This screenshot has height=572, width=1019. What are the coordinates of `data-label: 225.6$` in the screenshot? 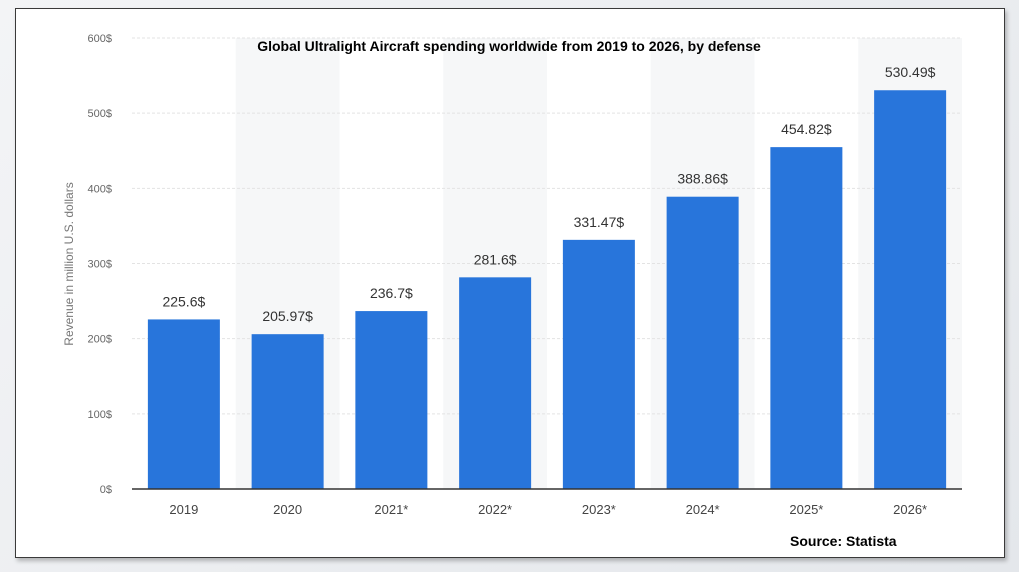 It's located at (183, 301).